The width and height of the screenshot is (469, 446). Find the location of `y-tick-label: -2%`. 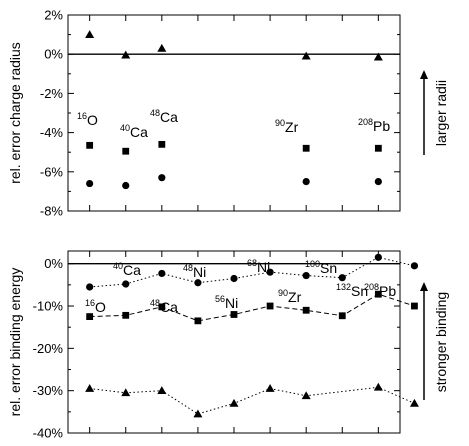

y-tick-label: -2% is located at coordinates (52, 93).